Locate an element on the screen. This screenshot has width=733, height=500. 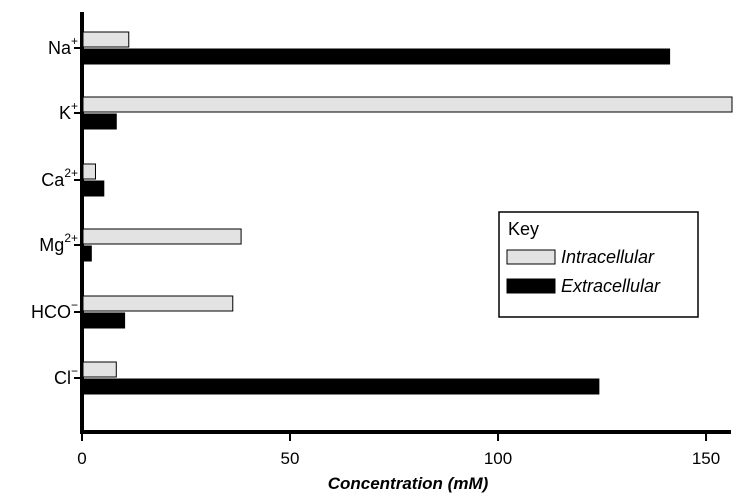
category-label-base: HCO is located at coordinates (51, 312).